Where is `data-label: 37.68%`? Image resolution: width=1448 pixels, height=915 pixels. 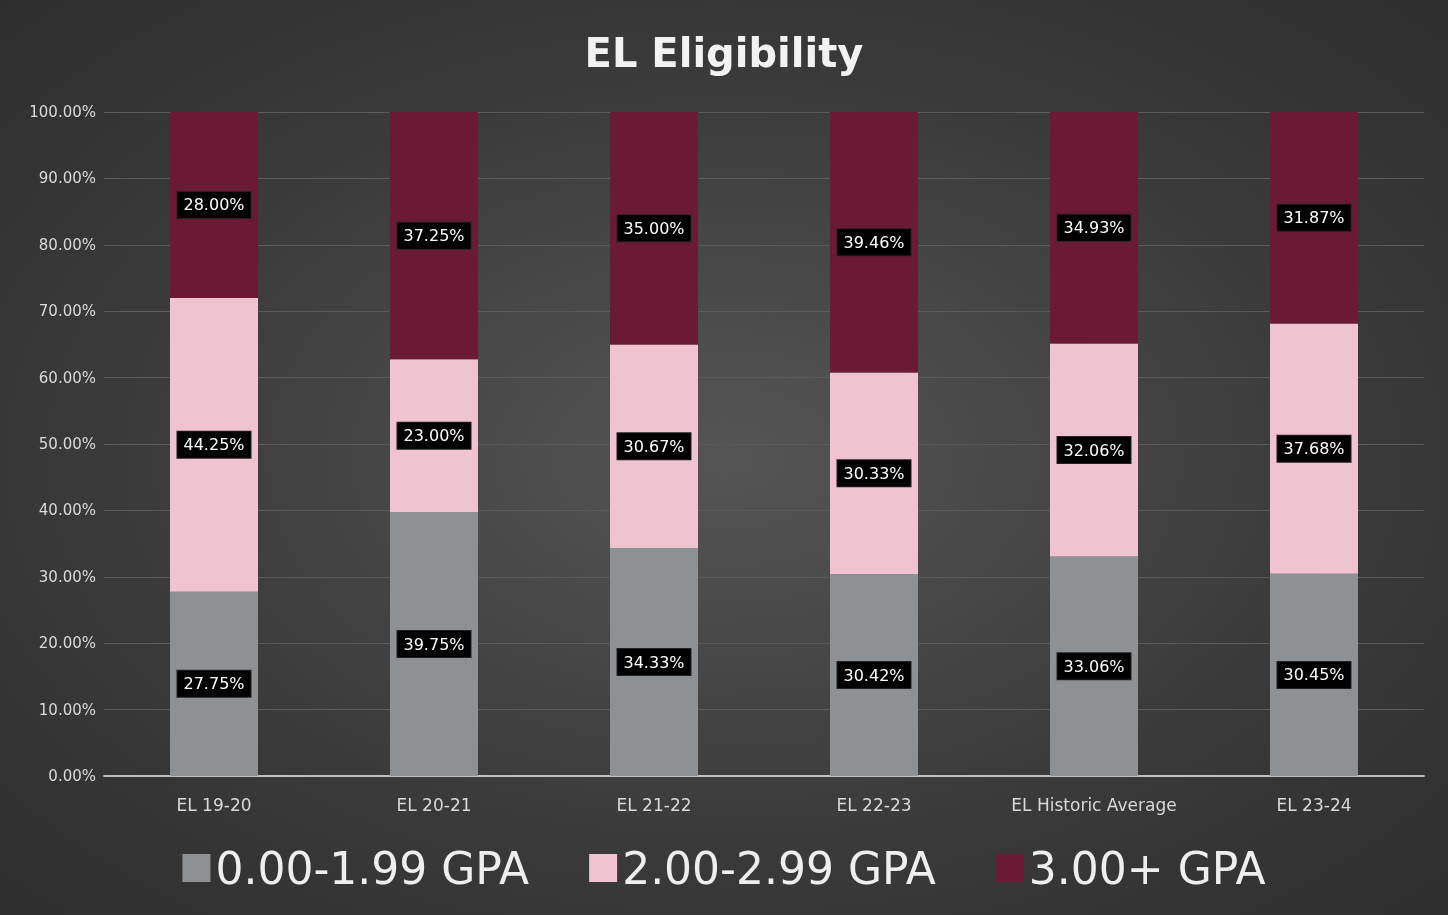 data-label: 37.68% is located at coordinates (1314, 449).